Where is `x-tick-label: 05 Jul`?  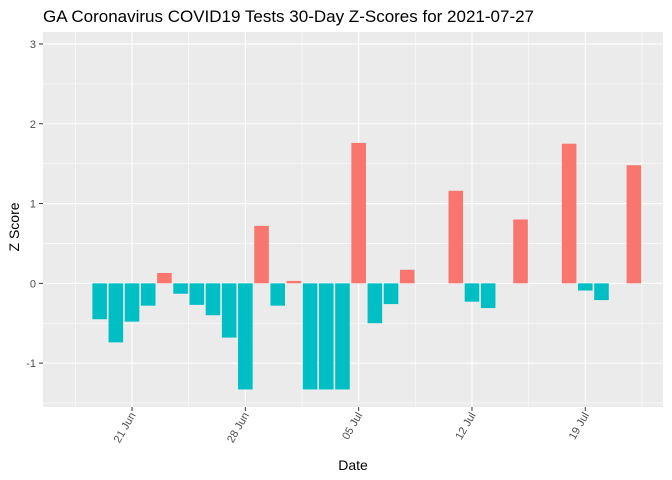
x-tick-label: 05 Jul is located at coordinates (352, 426).